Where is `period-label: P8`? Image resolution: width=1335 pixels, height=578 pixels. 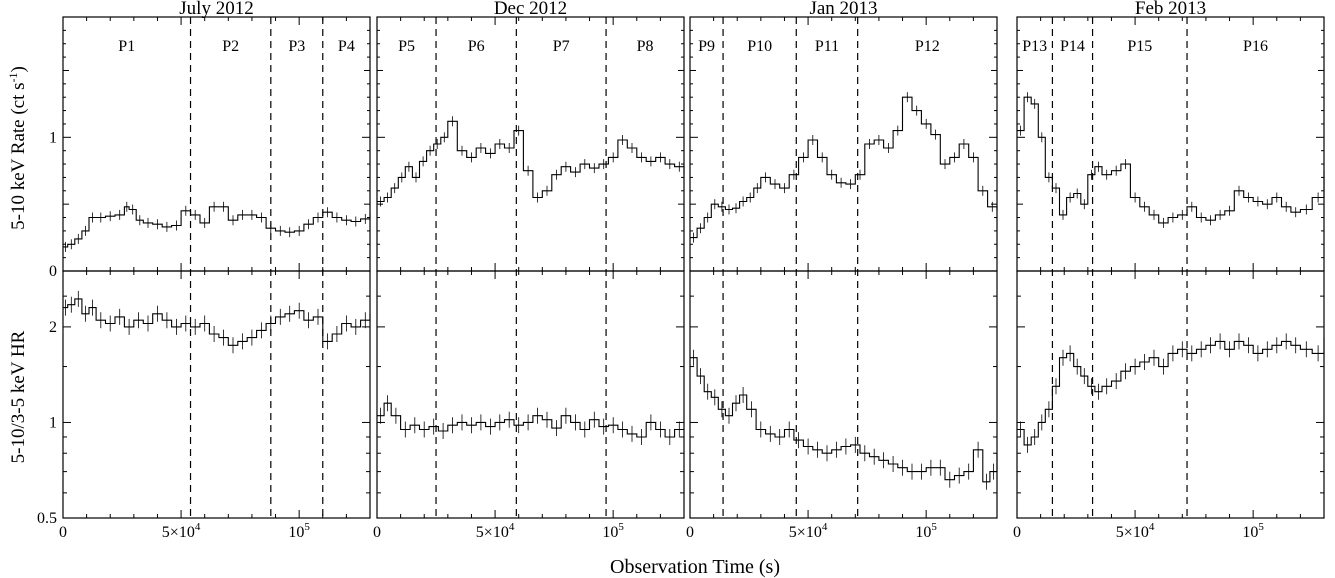 period-label: P8 is located at coordinates (645, 46).